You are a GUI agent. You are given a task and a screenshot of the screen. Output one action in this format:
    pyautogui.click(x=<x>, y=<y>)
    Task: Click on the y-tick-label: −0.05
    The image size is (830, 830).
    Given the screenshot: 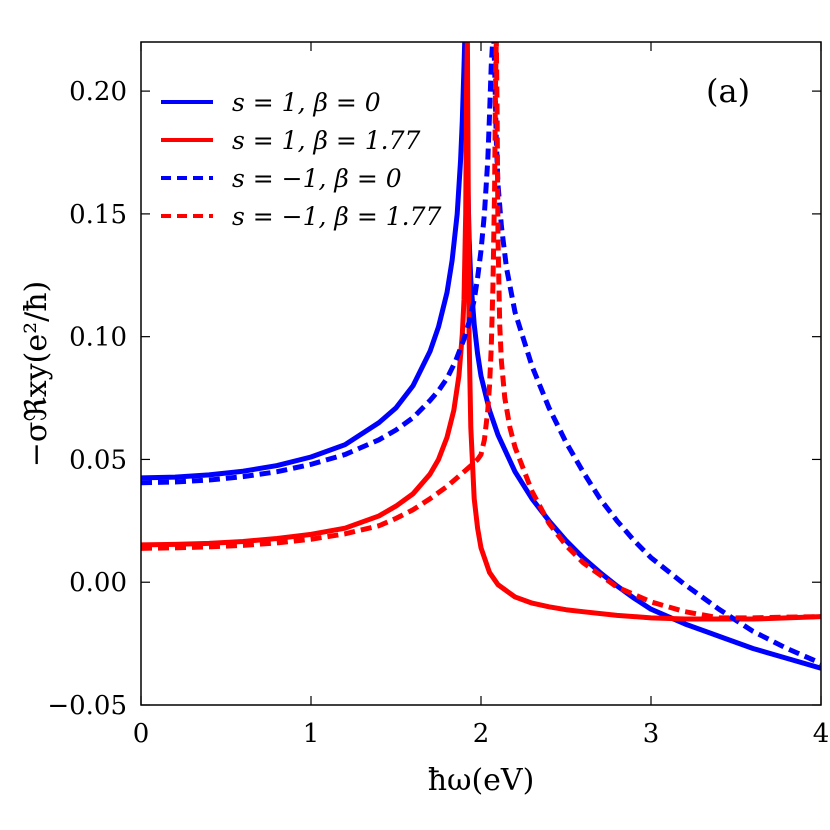 What is the action you would take?
    pyautogui.click(x=87, y=706)
    